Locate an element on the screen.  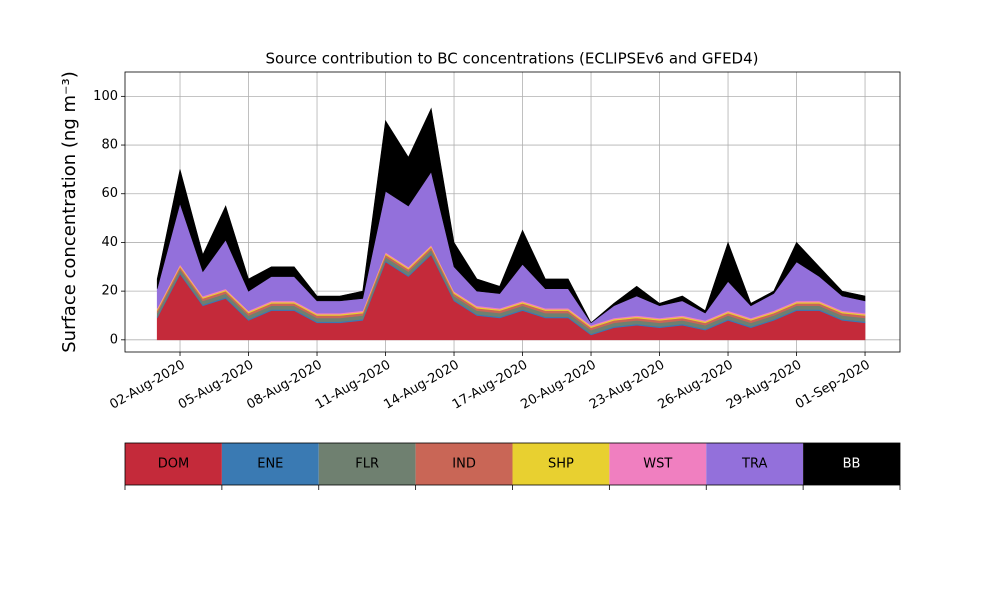
legend-label: WST is located at coordinates (657, 464).